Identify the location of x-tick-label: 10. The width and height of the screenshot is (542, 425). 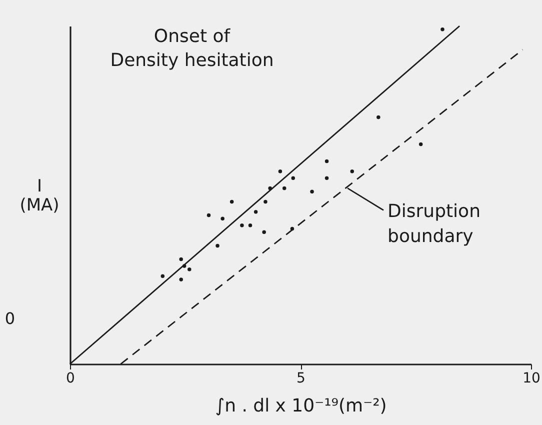
(531, 378).